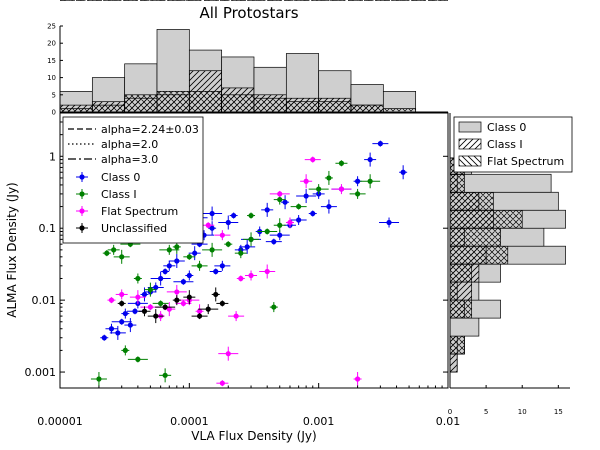  What do you see at coordinates (51, 61) in the screenshot?
I see `top-hist-tick-label: 15` at bounding box center [51, 61].